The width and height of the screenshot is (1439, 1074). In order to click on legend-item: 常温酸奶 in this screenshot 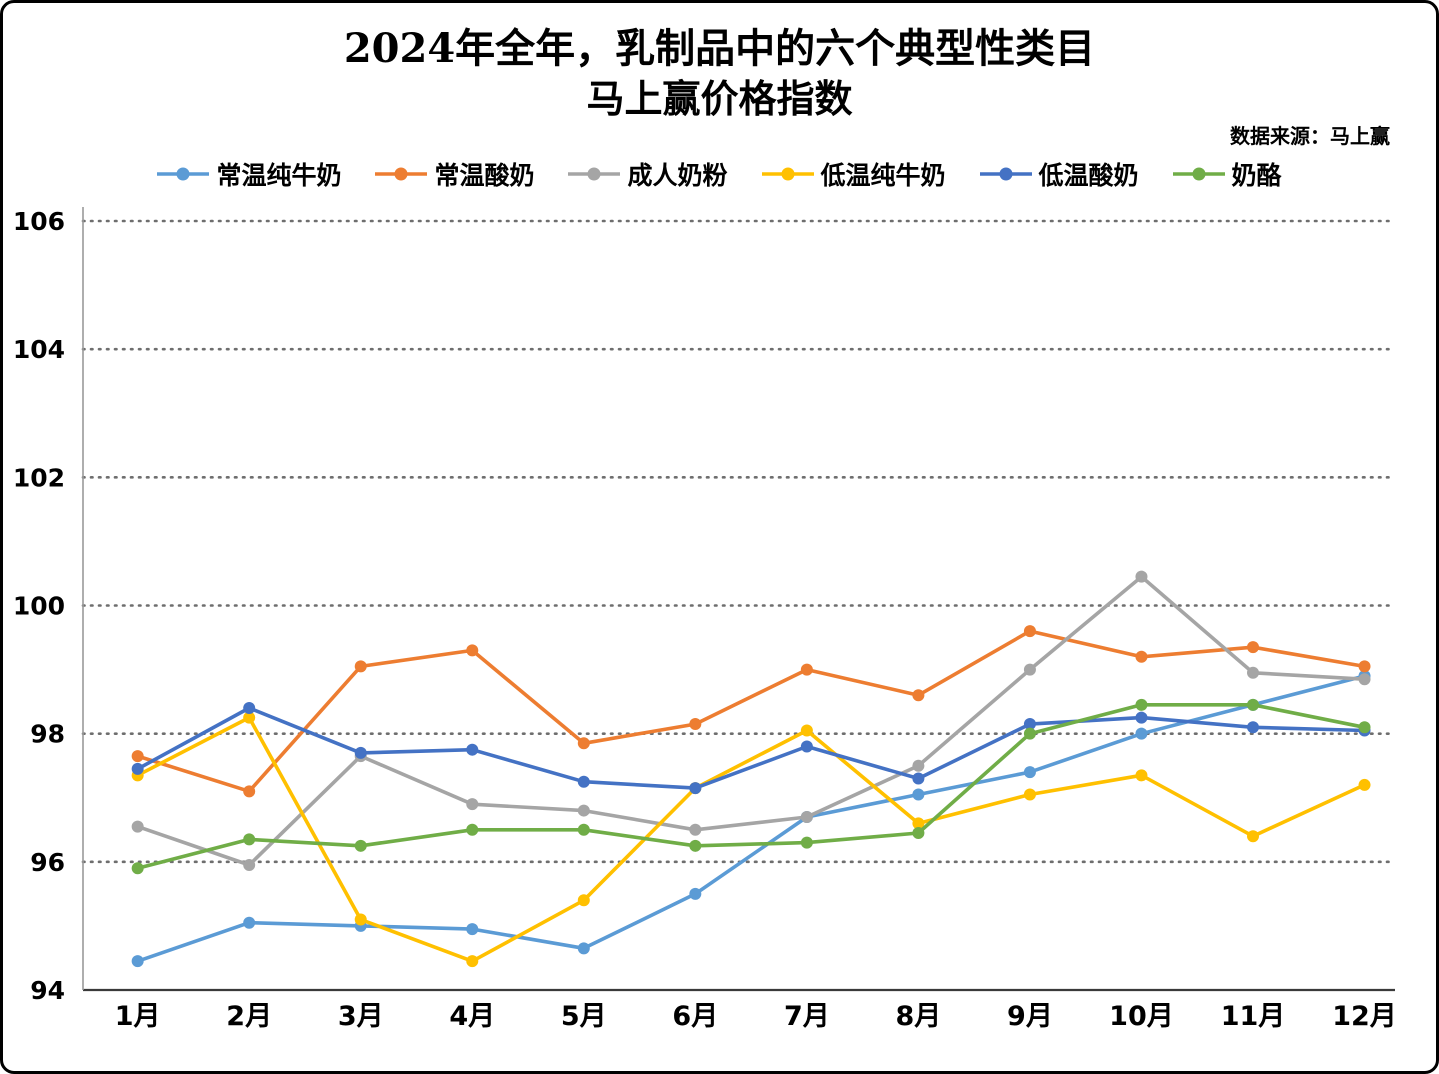, I will do `click(454, 174)`.